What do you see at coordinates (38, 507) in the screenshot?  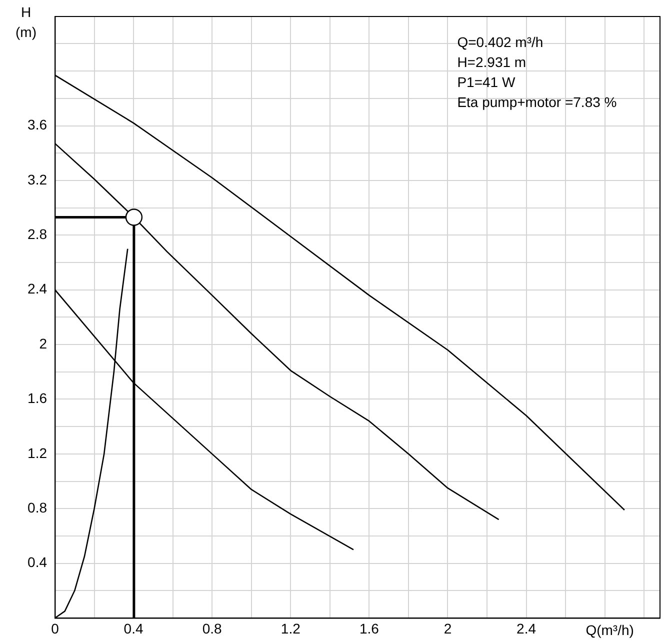 I see `y-tick-label: 0.8` at bounding box center [38, 507].